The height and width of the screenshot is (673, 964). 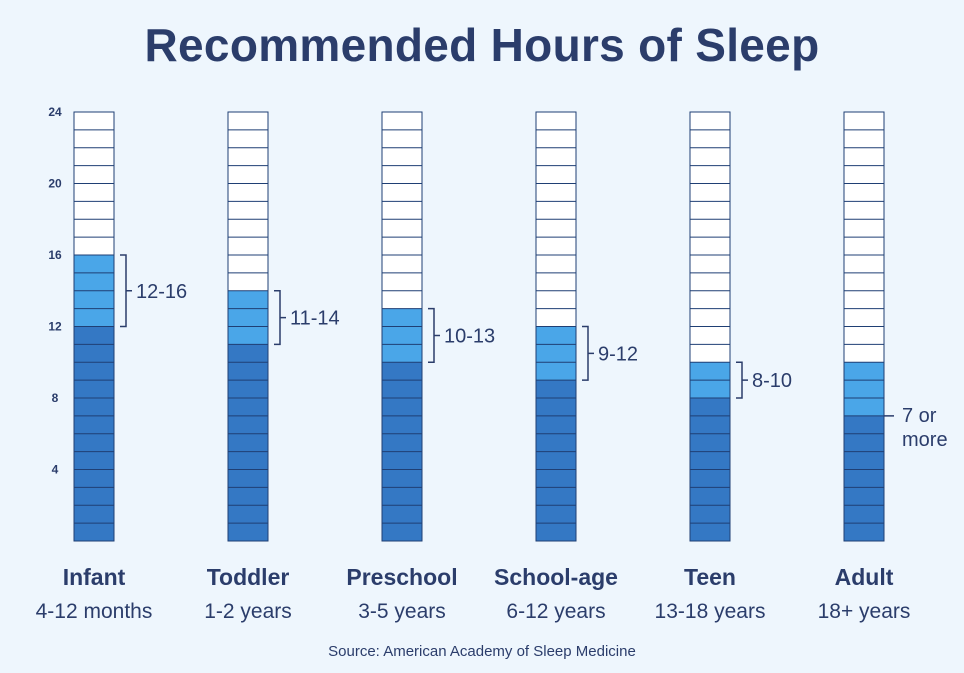 I want to click on age-range-label: 13-18 years, so click(x=710, y=611).